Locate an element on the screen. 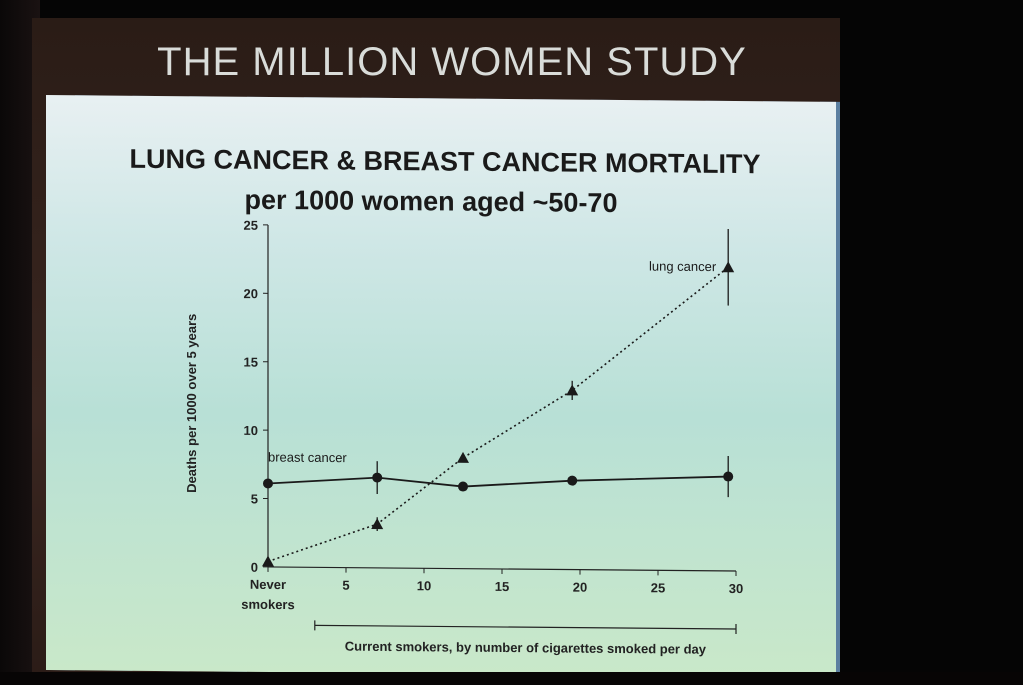 The image size is (1023, 685). x-tick-label: 20 is located at coordinates (580, 587).